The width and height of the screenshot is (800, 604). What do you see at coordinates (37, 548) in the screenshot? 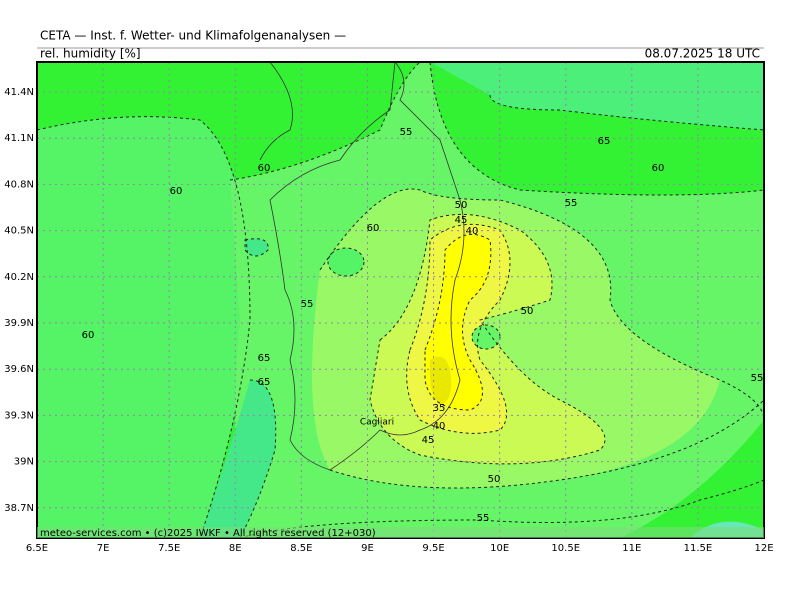
I see `x-axis-label: 6.5E` at bounding box center [37, 548].